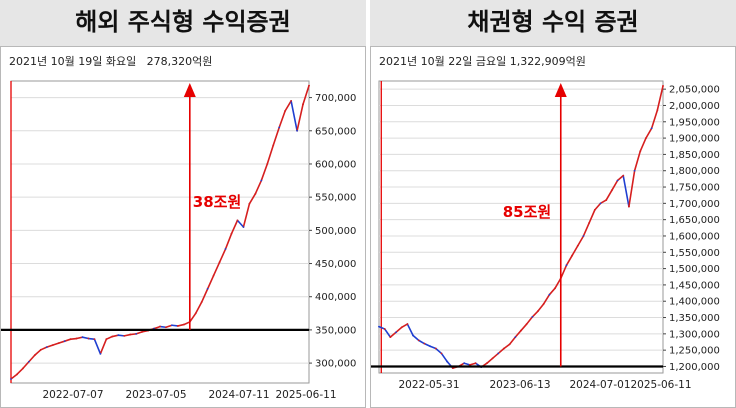  I want to click on y-tick-label: 2,000,000, so click(694, 106).